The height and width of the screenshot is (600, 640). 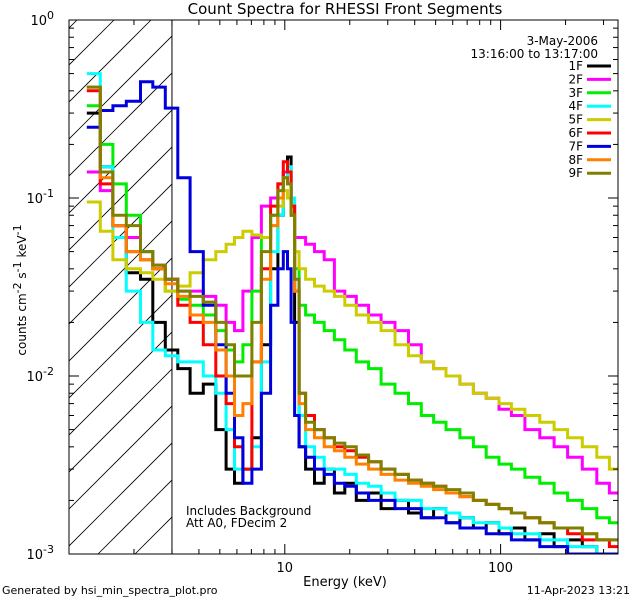 I want to click on y-tick-label: 10⁻², so click(x=40, y=375).